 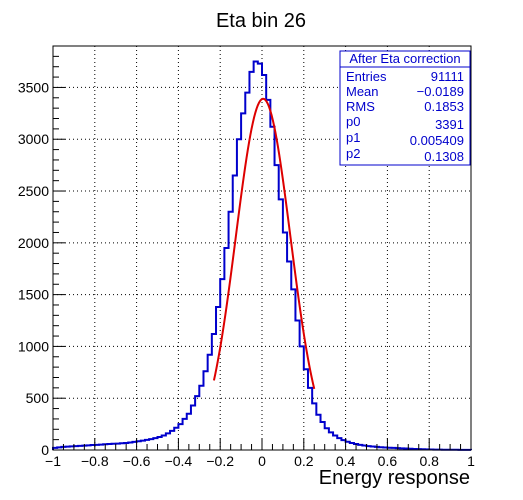 I want to click on y-axis: 0 500 1000 1500 2000 2500 3000 3500, so click(x=41, y=251).